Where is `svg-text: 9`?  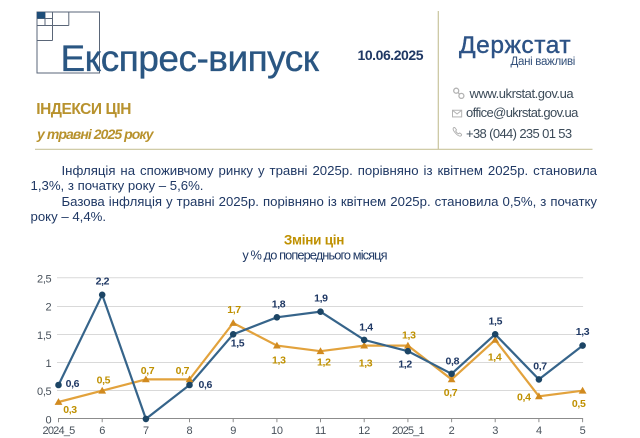
svg-text: 9 is located at coordinates (233, 431).